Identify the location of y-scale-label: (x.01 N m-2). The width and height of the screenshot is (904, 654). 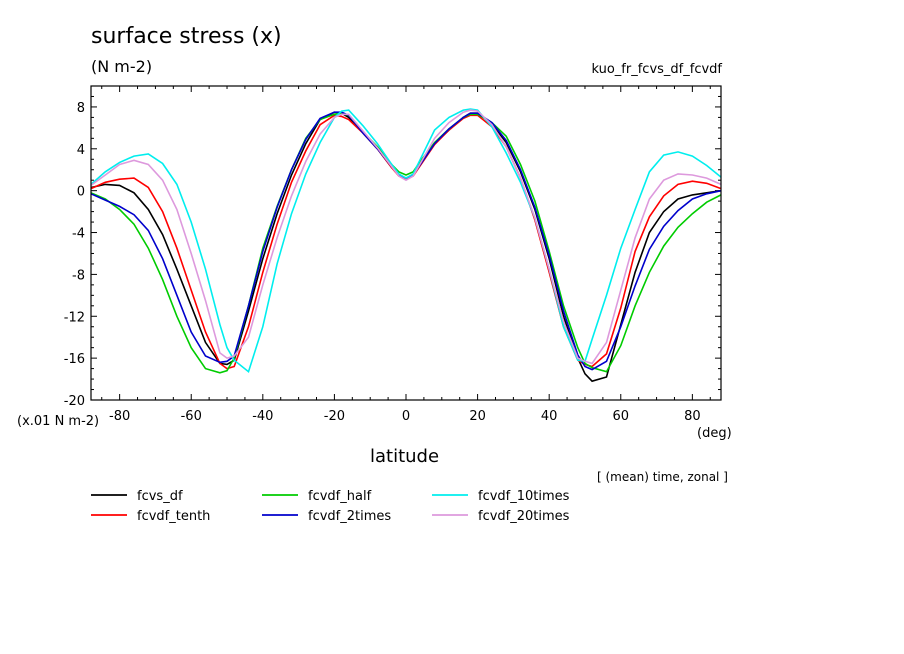
(58, 421).